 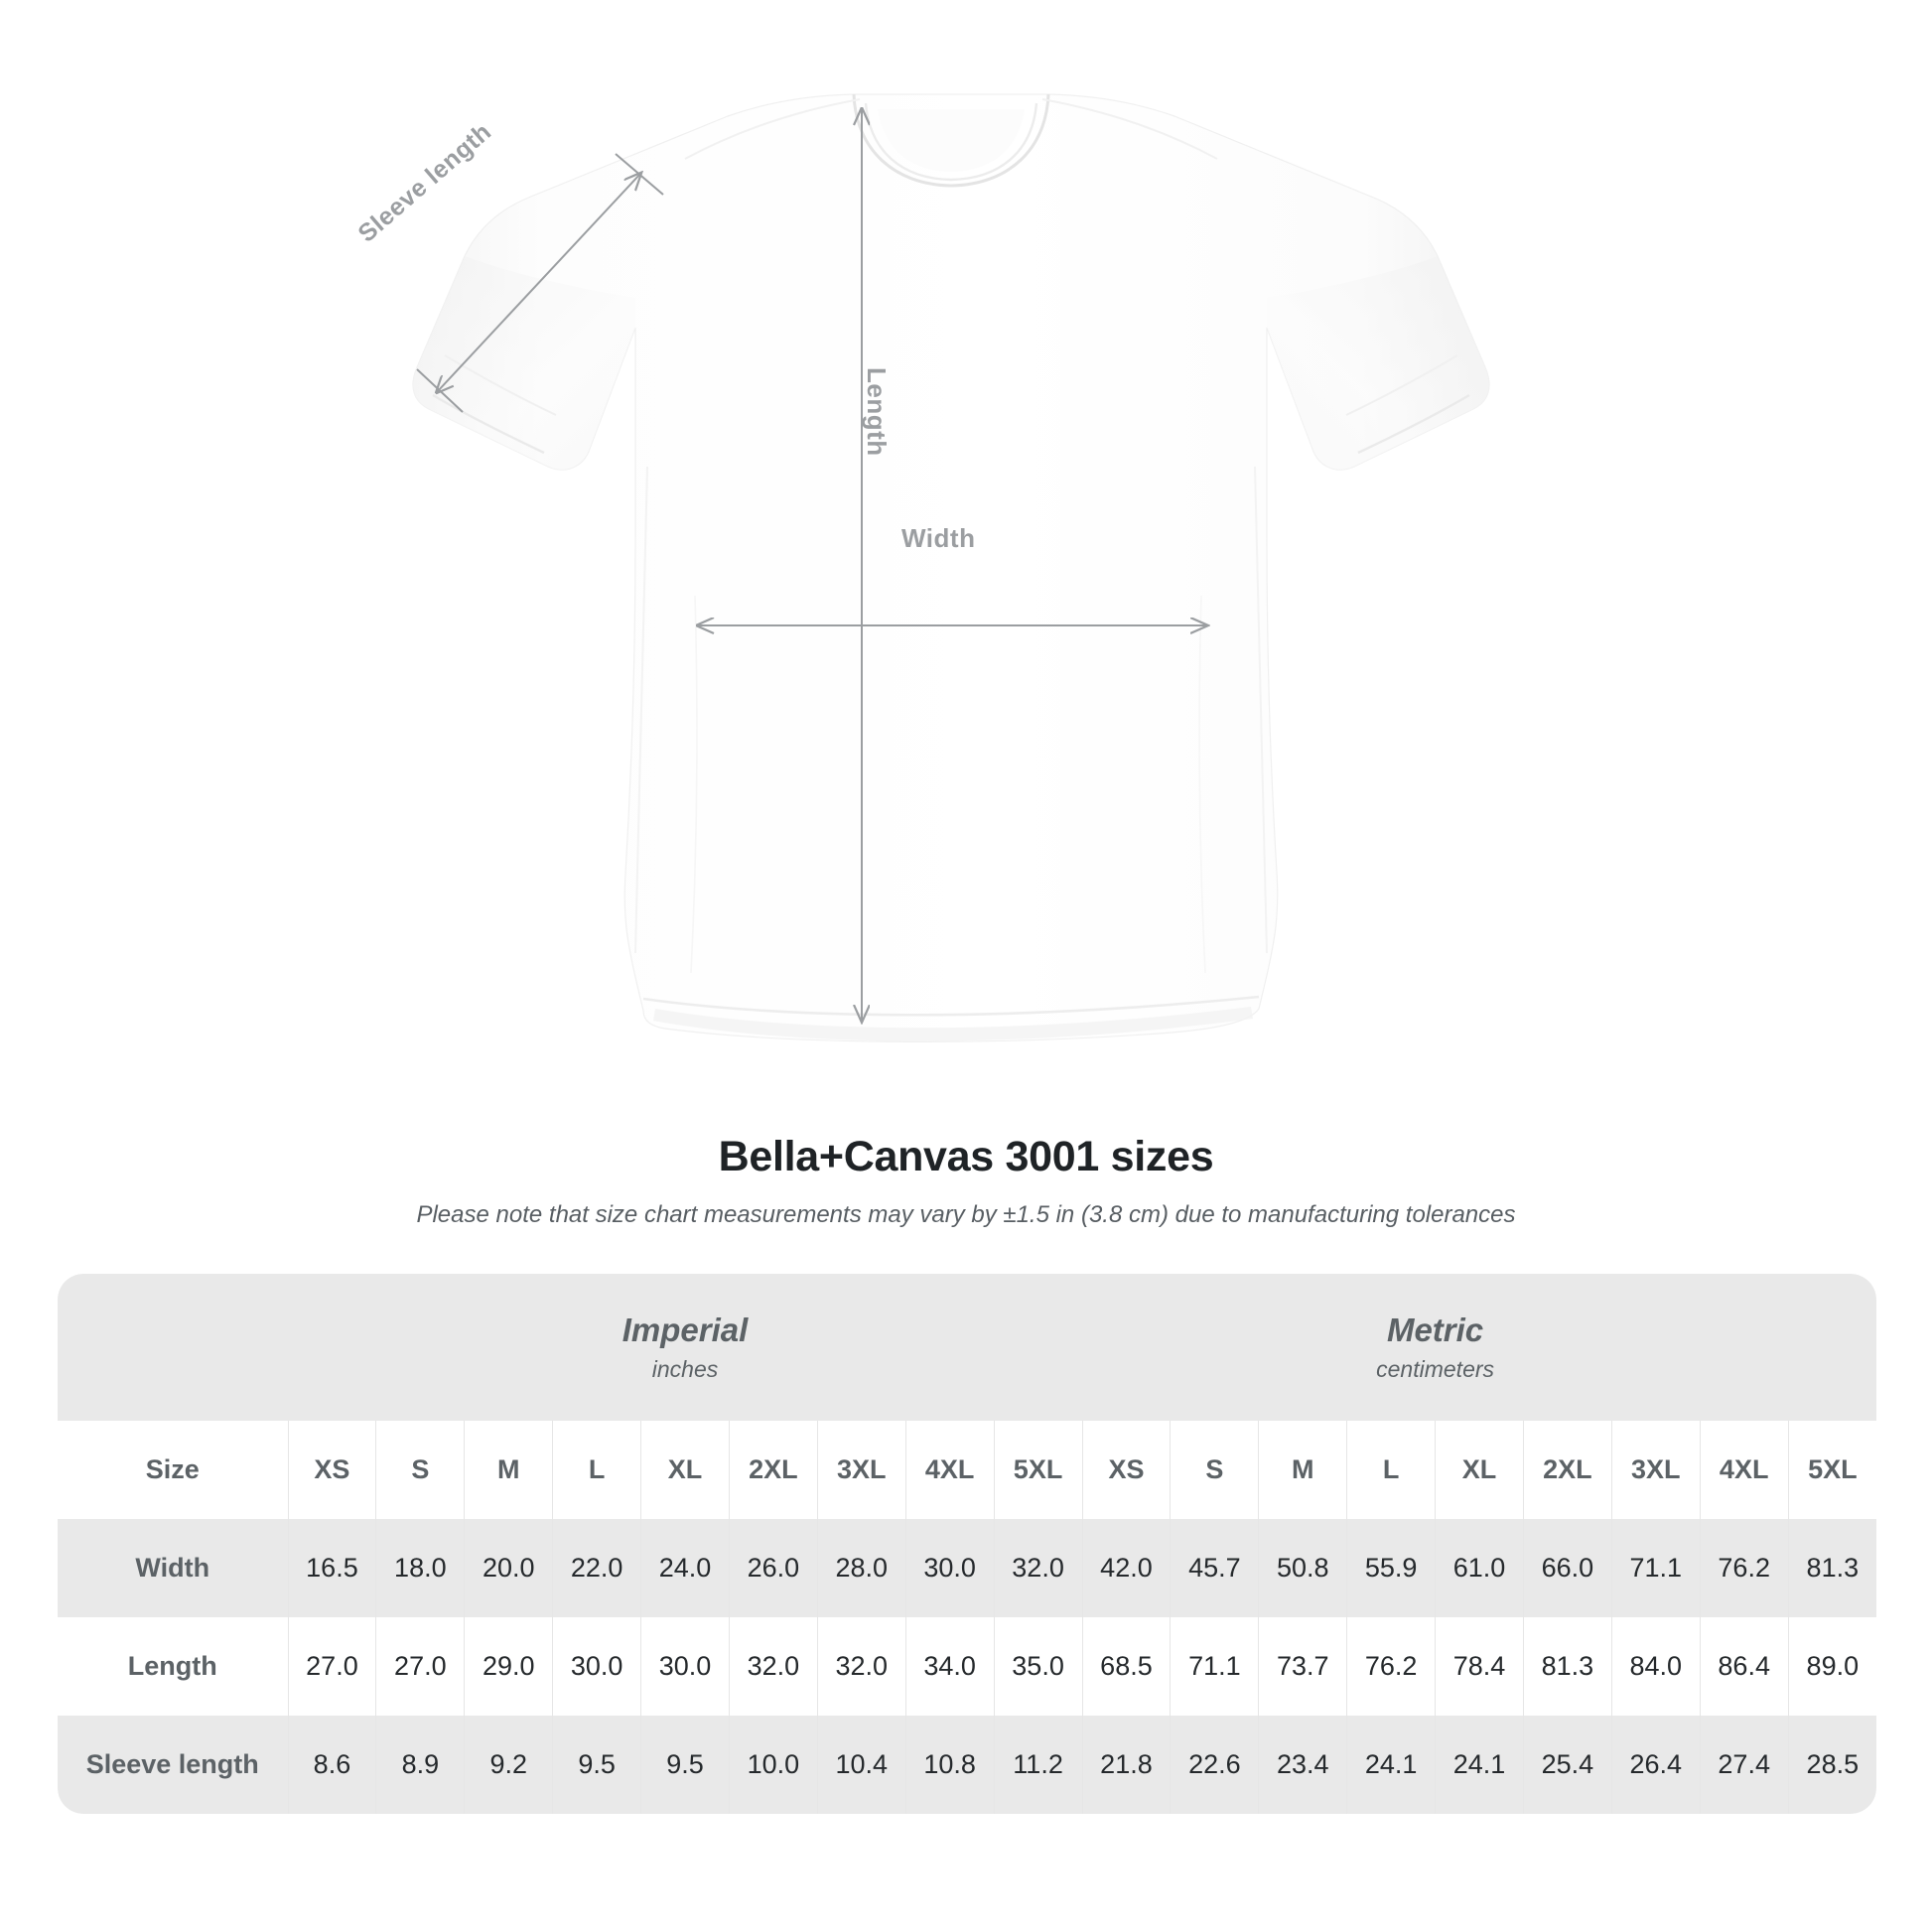 I want to click on unit-sub-imperial: inches, so click(x=685, y=1369).